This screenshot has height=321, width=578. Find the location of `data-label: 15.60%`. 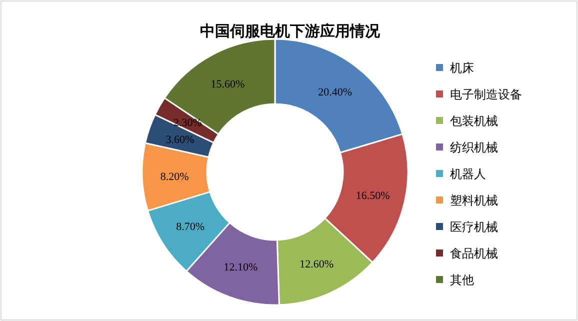

data-label: 15.60% is located at coordinates (227, 84).